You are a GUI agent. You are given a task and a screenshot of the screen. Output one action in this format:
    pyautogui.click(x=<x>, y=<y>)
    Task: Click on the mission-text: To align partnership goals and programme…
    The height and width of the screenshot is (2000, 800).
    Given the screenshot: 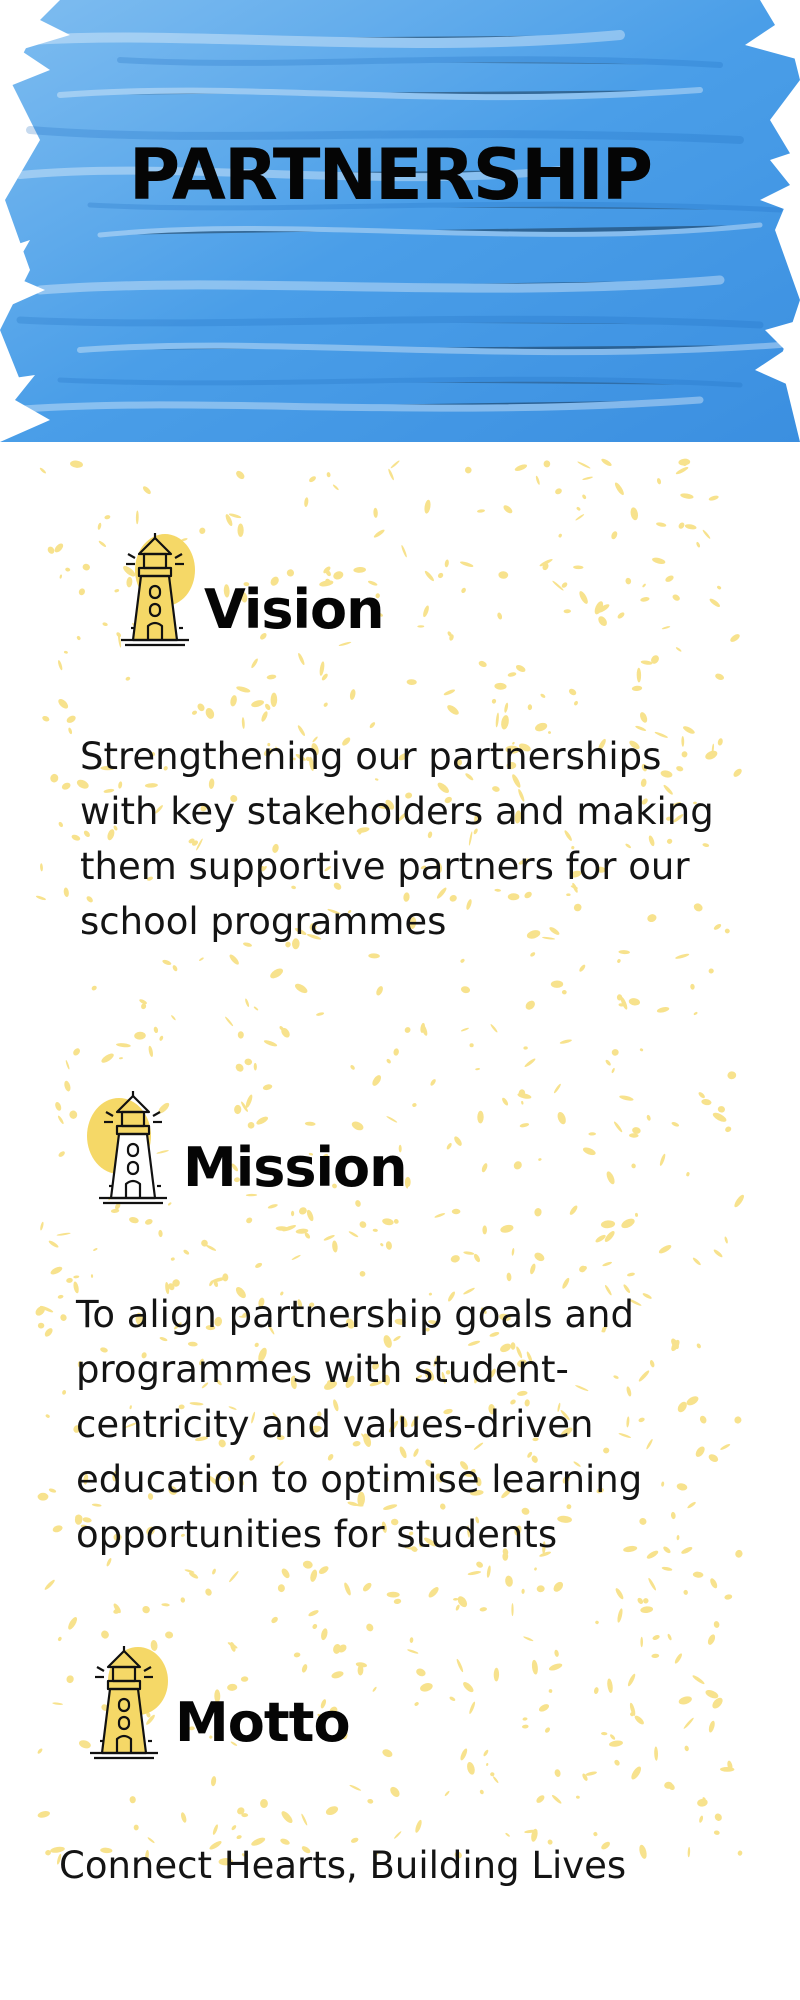 What is the action you would take?
    pyautogui.click(x=359, y=1424)
    